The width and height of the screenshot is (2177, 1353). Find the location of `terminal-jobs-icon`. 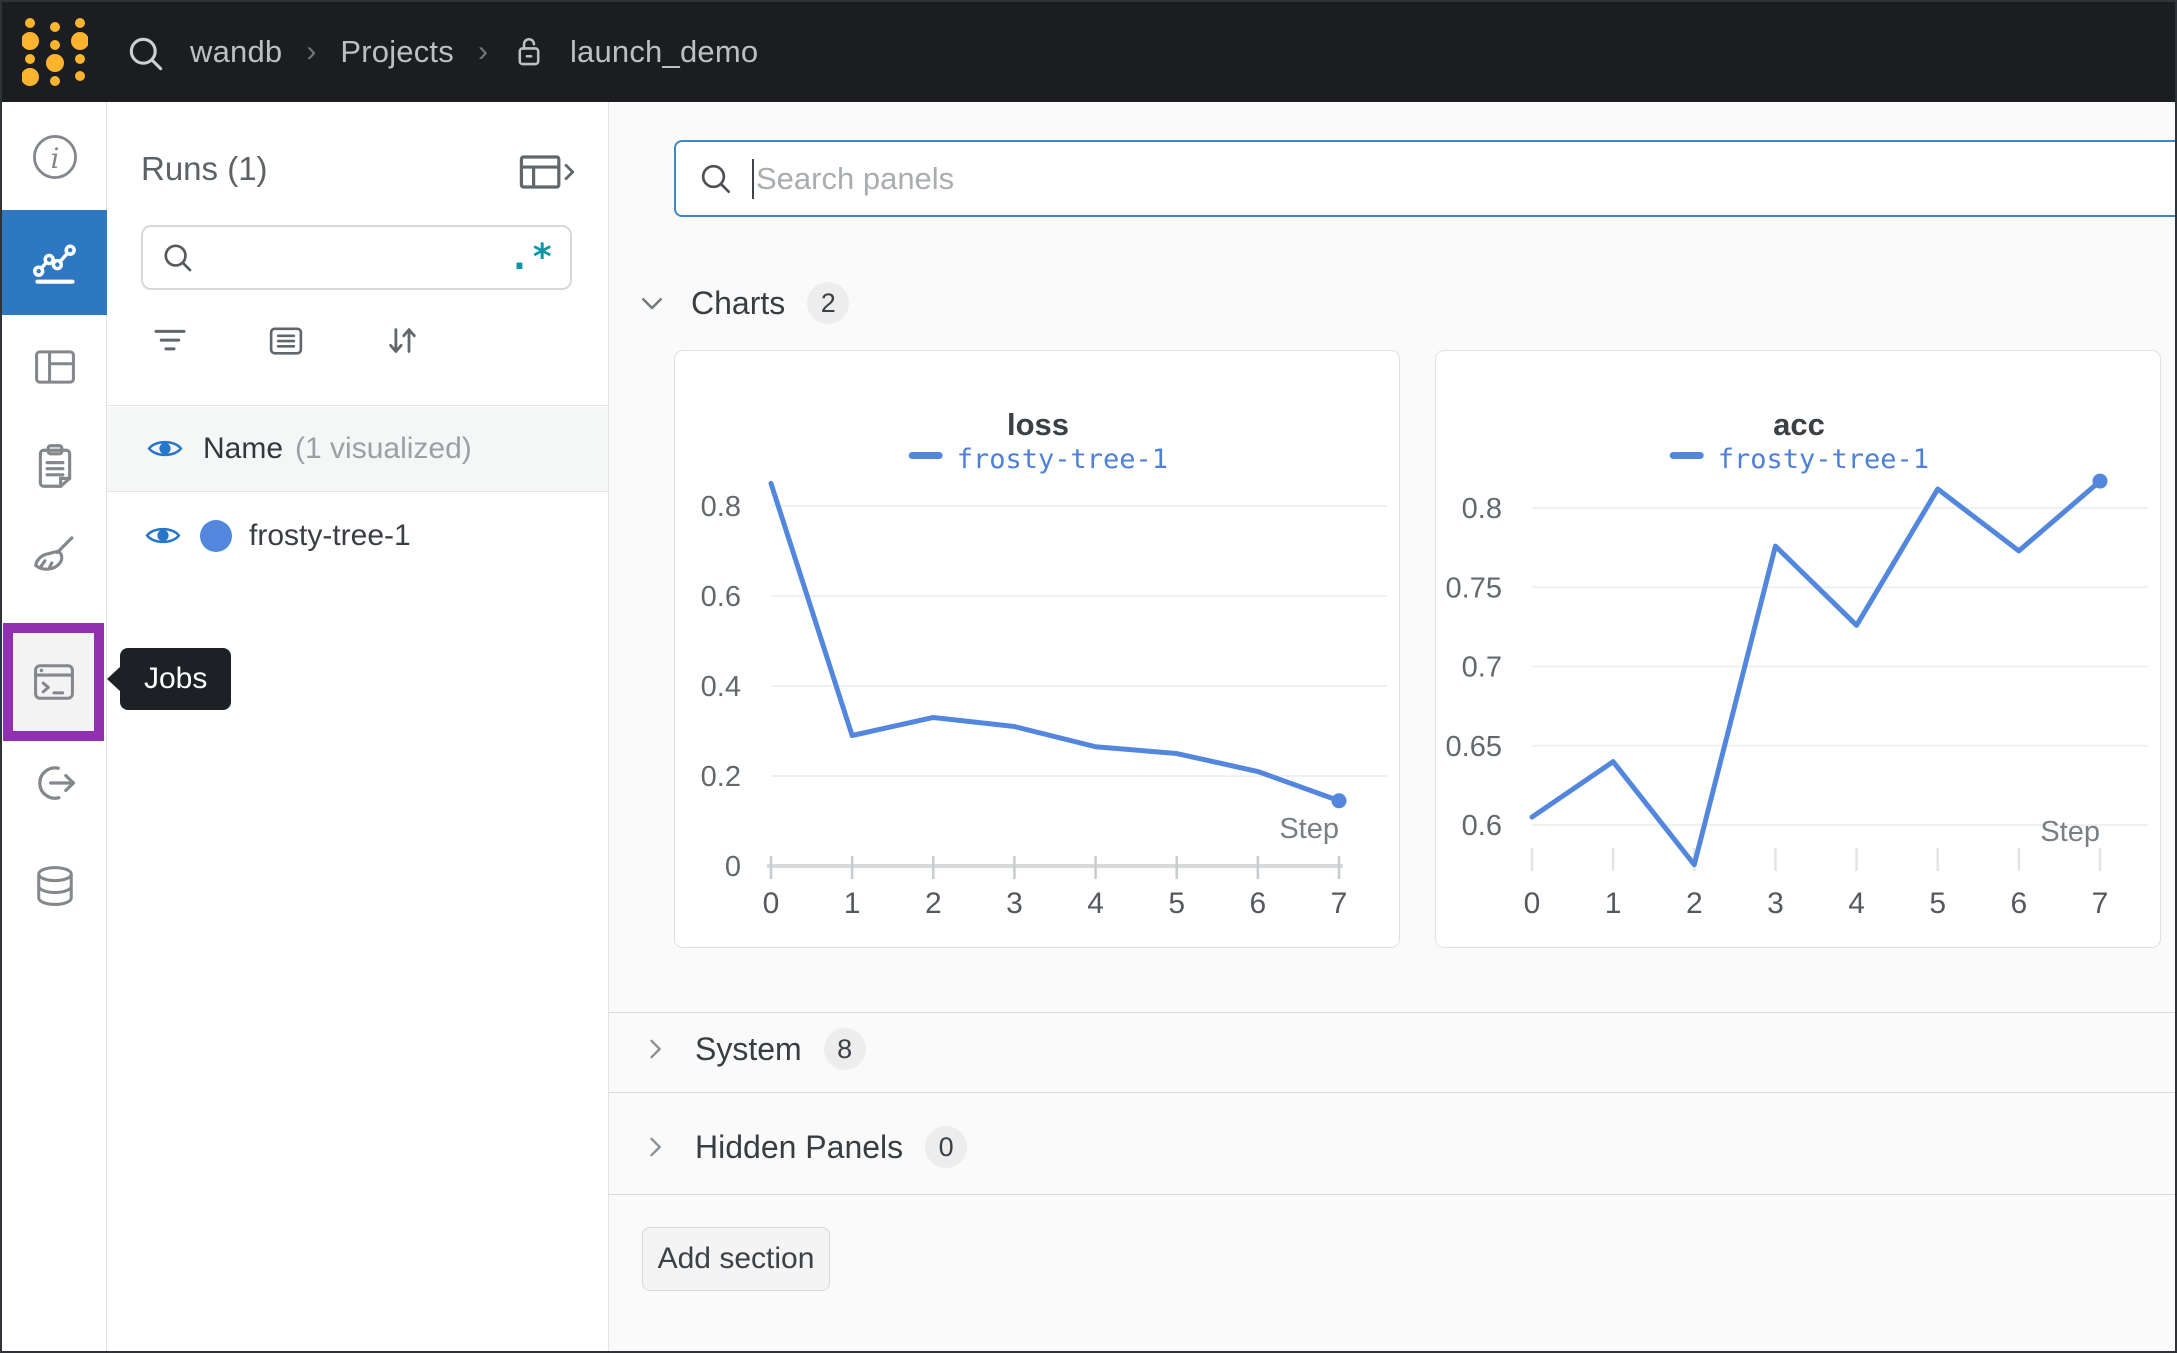

terminal-jobs-icon is located at coordinates (53, 682).